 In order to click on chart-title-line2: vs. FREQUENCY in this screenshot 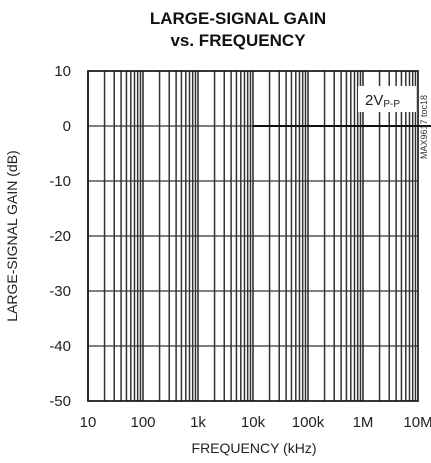, I will do `click(238, 40)`.